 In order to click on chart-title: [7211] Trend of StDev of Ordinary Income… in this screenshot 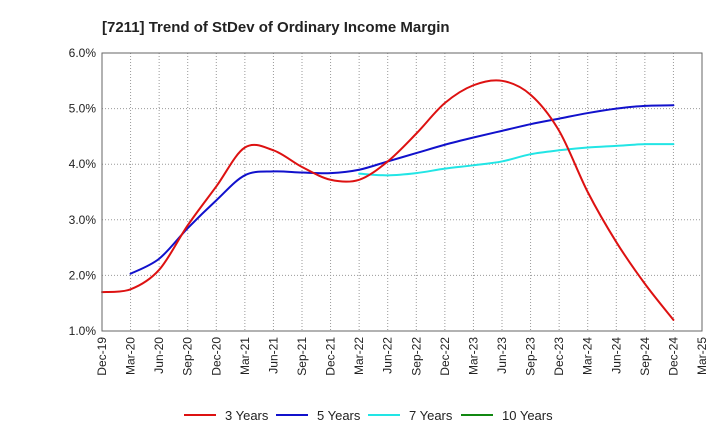, I will do `click(276, 27)`.